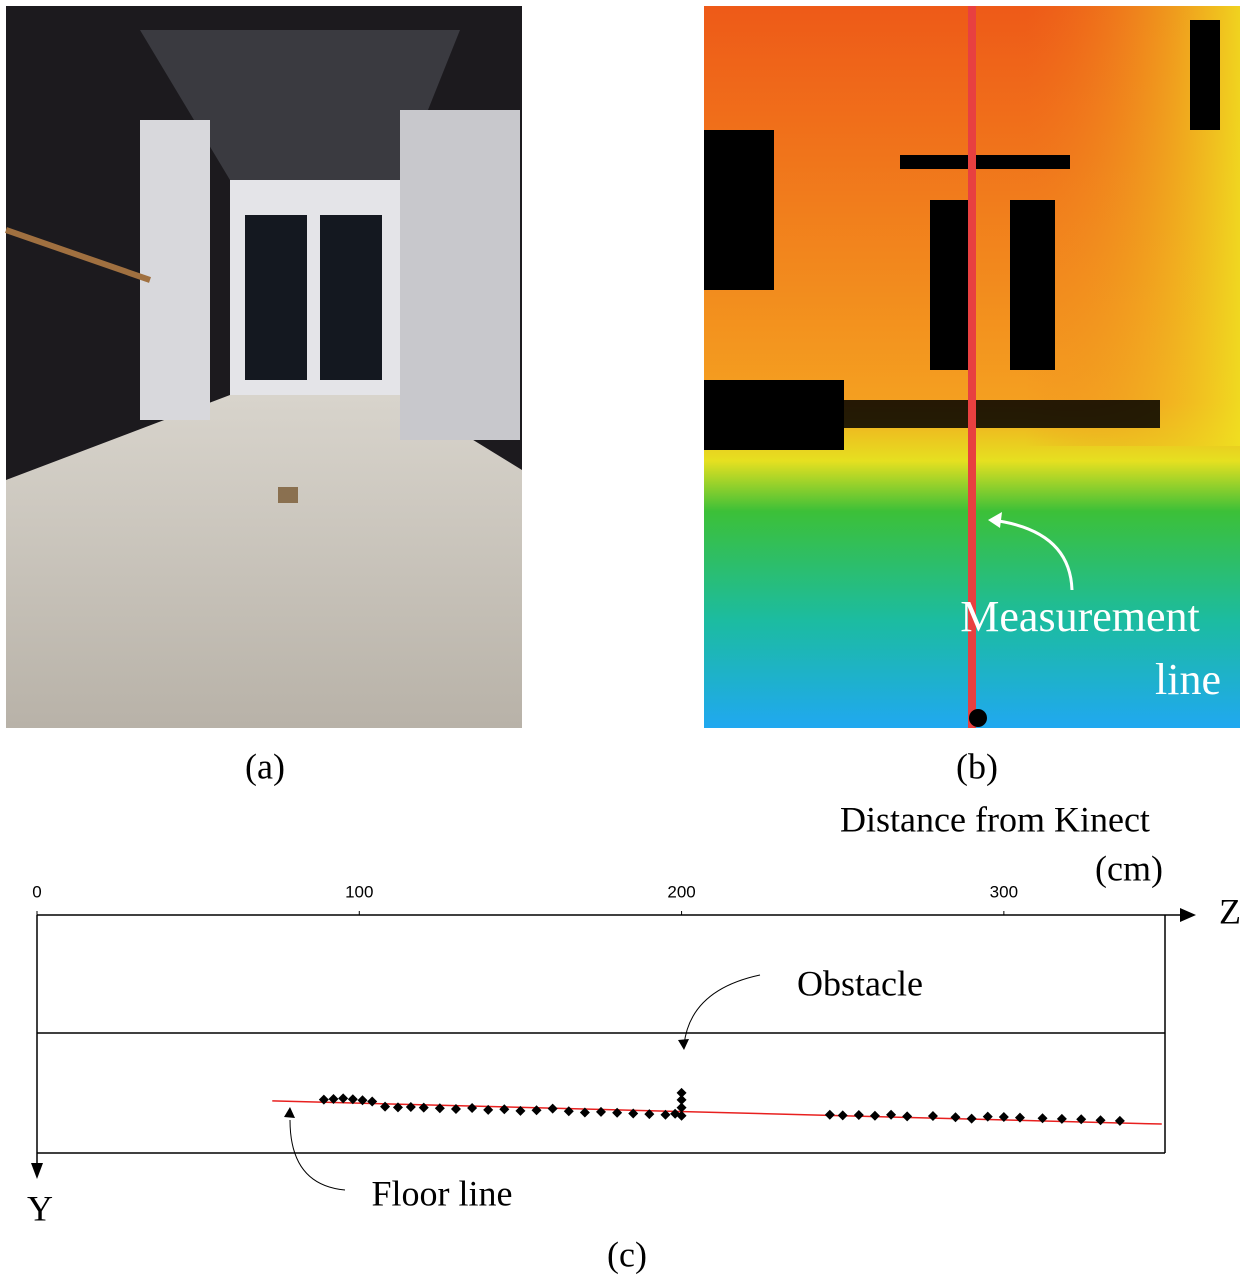 Image resolution: width=1249 pixels, height=1277 pixels. What do you see at coordinates (359, 891) in the screenshot?
I see `x-tick-label: 100` at bounding box center [359, 891].